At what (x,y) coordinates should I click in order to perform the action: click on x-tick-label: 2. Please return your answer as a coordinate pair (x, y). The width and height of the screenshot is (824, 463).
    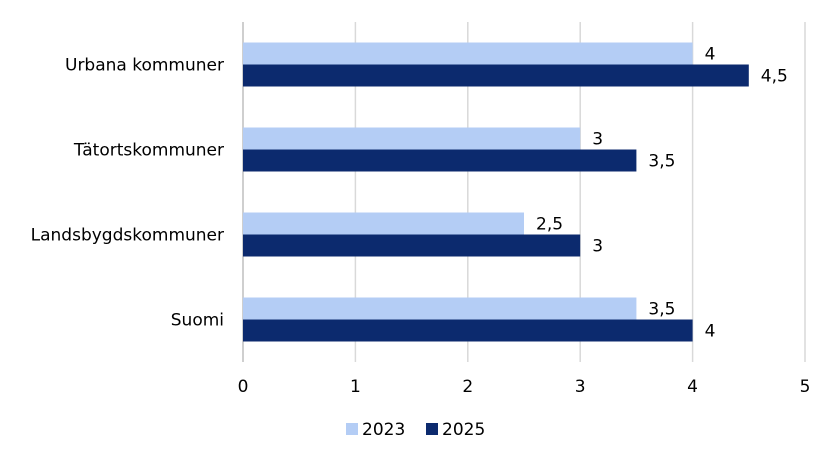
    Looking at the image, I should click on (467, 387).